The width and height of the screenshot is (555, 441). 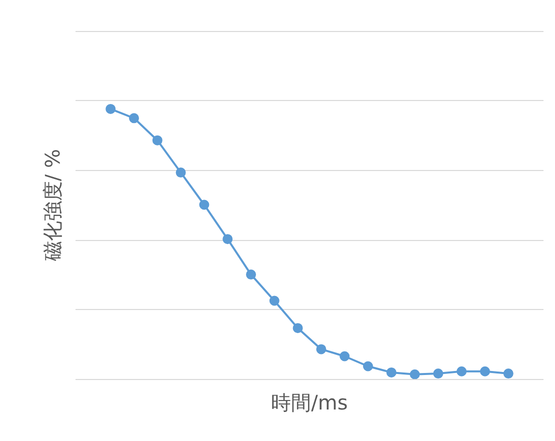 I want to click on x-axis-title: 時間/ms, so click(x=309, y=402).